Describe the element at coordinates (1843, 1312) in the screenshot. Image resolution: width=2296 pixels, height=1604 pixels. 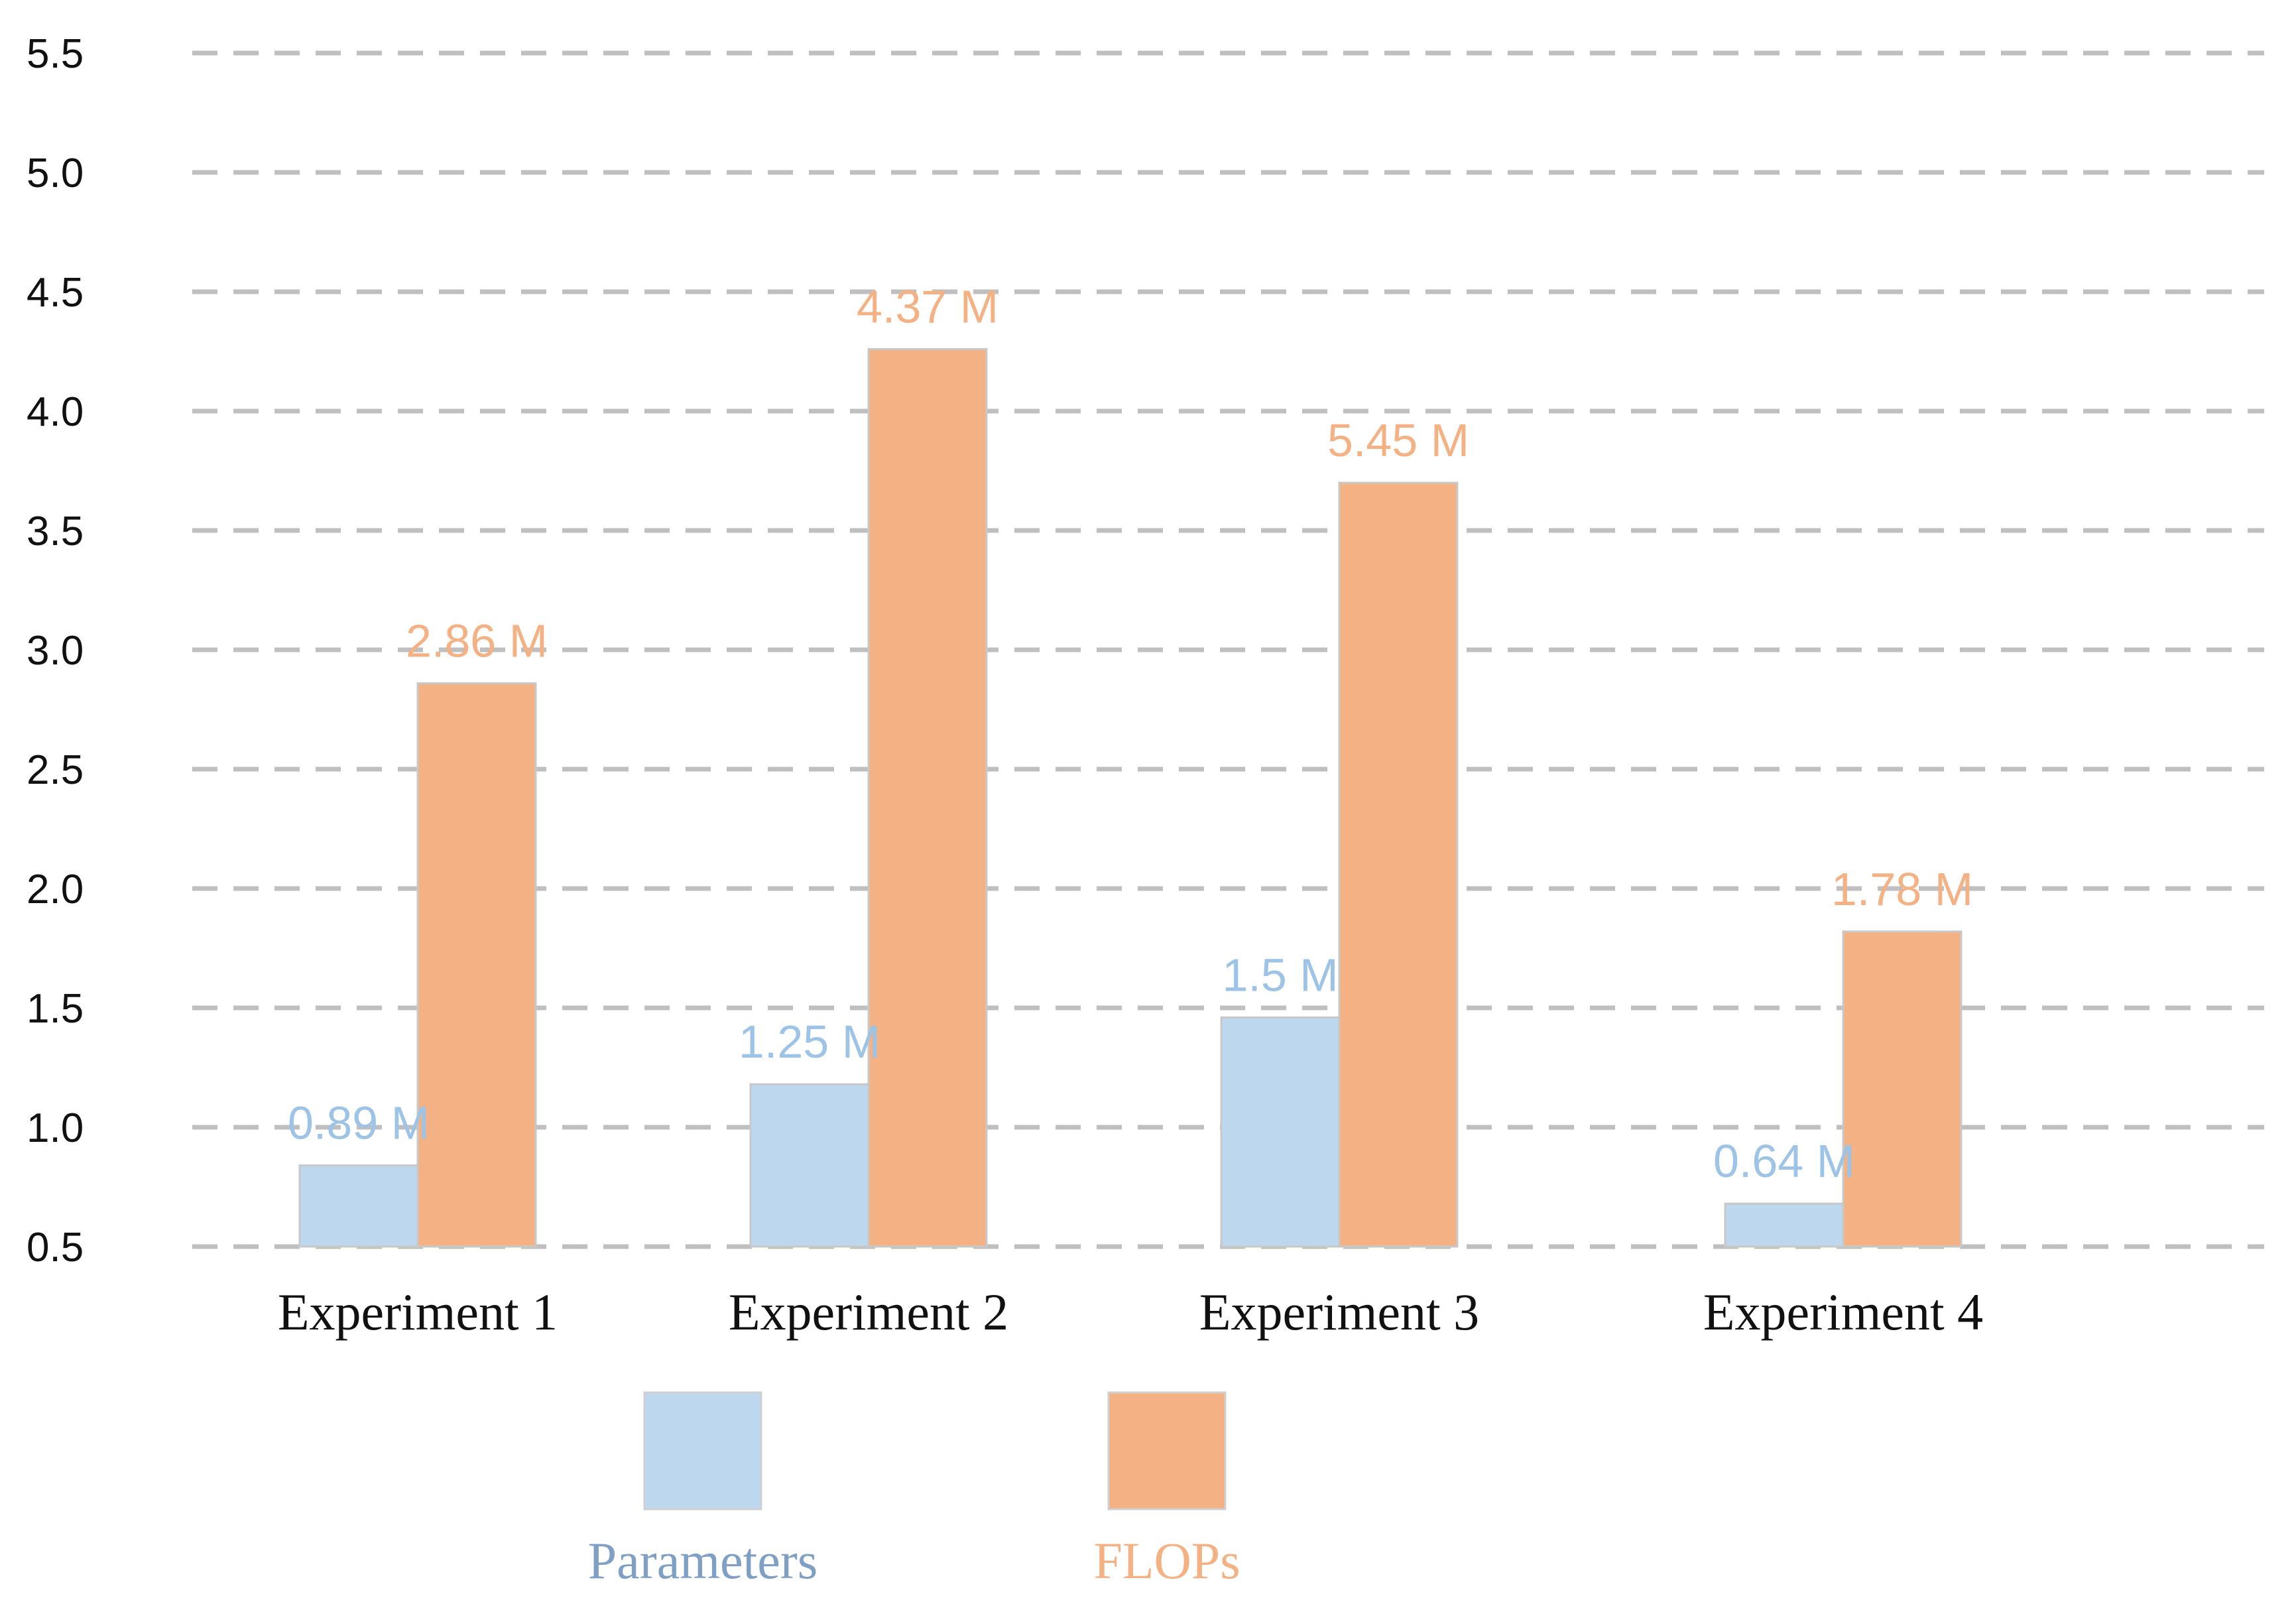
I see `x-category-label: Experiment 4` at that location.